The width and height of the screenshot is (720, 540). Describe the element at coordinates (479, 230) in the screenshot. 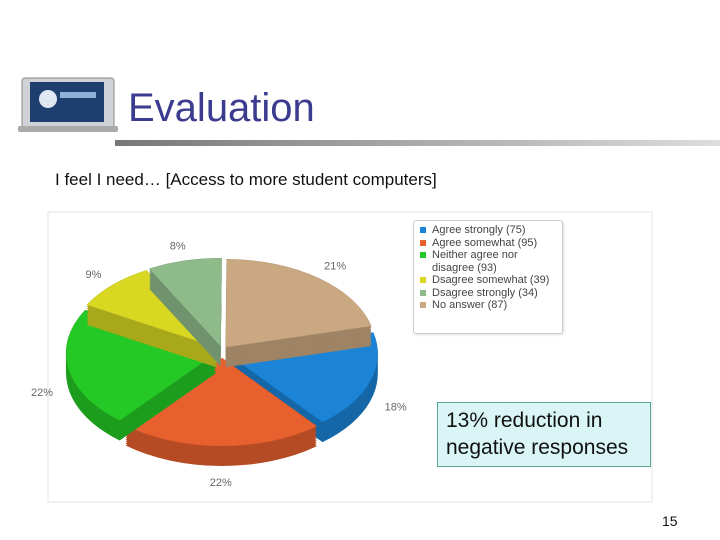

I see `legend-label: Agree strongly (75)` at that location.